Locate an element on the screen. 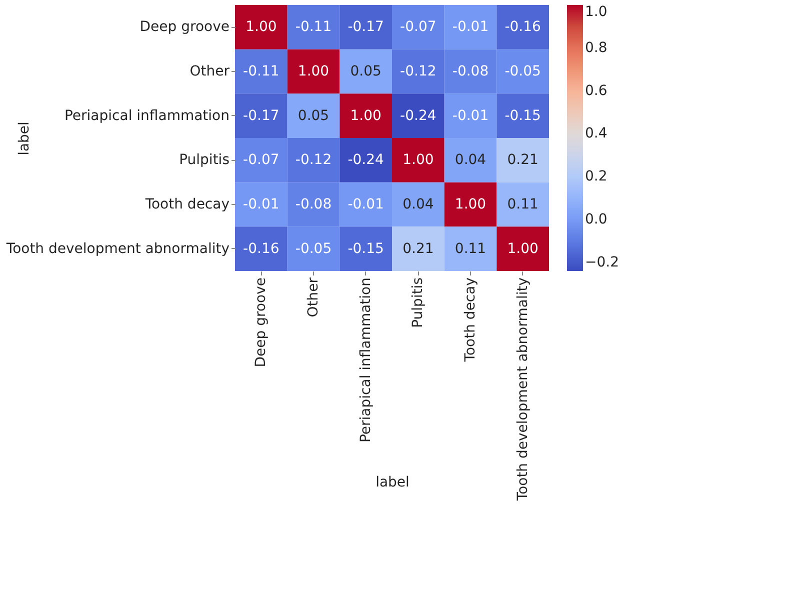 The image size is (800, 596). color-bar-label: 0.8 is located at coordinates (596, 48).